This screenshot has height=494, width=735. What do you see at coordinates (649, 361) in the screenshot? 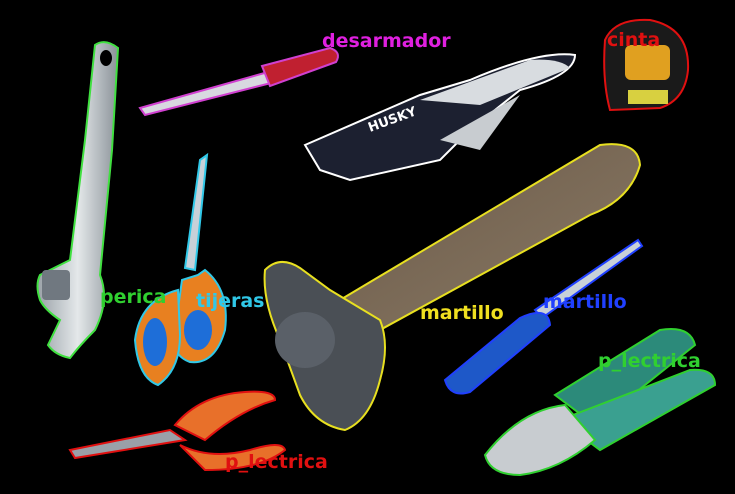
I see `label-pinza-right: p_lectrica` at bounding box center [649, 361].